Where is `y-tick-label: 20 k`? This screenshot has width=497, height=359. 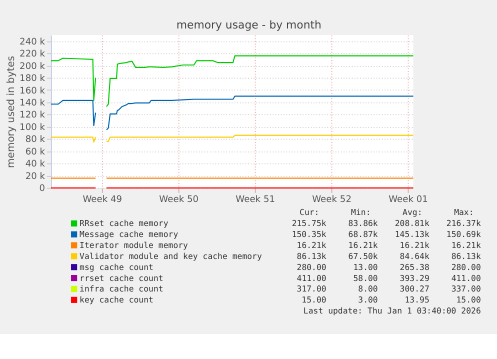 y-tick-label: 20 k is located at coordinates (35, 177).